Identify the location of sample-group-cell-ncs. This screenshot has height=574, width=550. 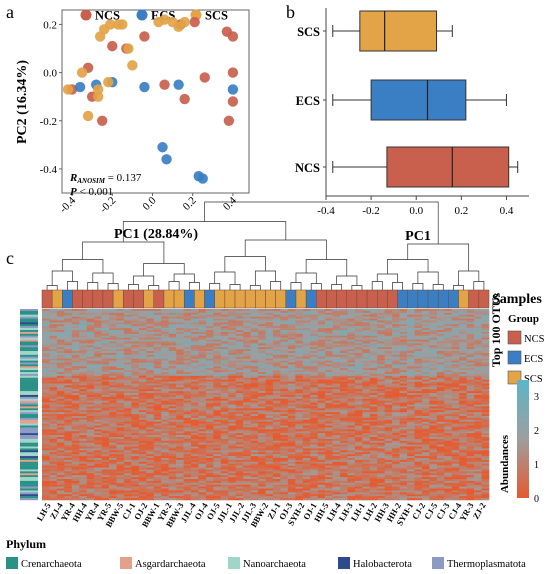
(382, 299).